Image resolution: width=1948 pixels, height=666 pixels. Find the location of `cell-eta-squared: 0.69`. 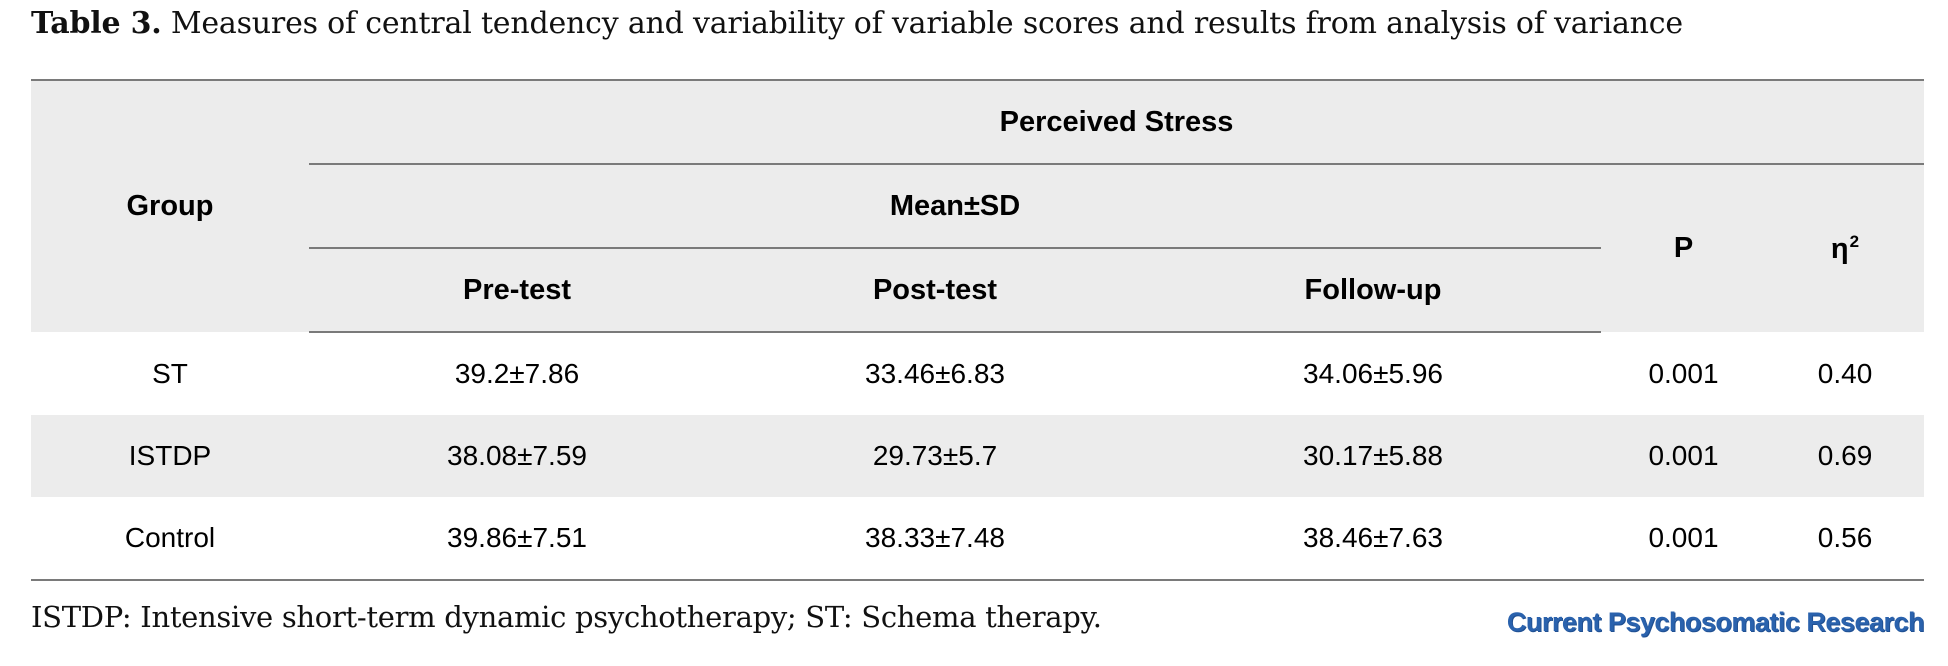

cell-eta-squared: 0.69 is located at coordinates (1845, 456).